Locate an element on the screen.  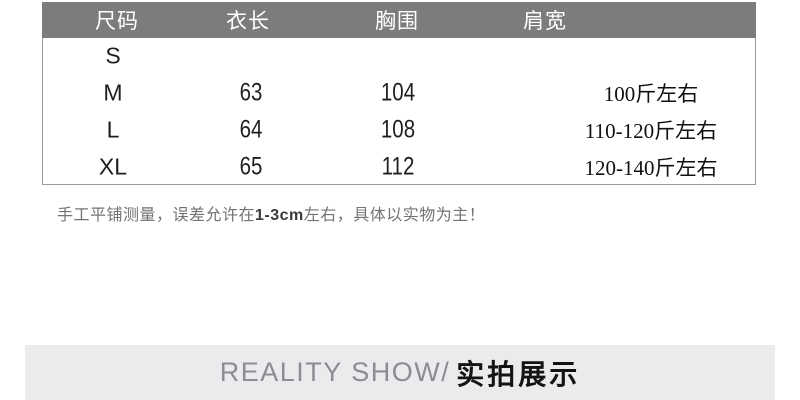
cell-size: M is located at coordinates (113, 92).